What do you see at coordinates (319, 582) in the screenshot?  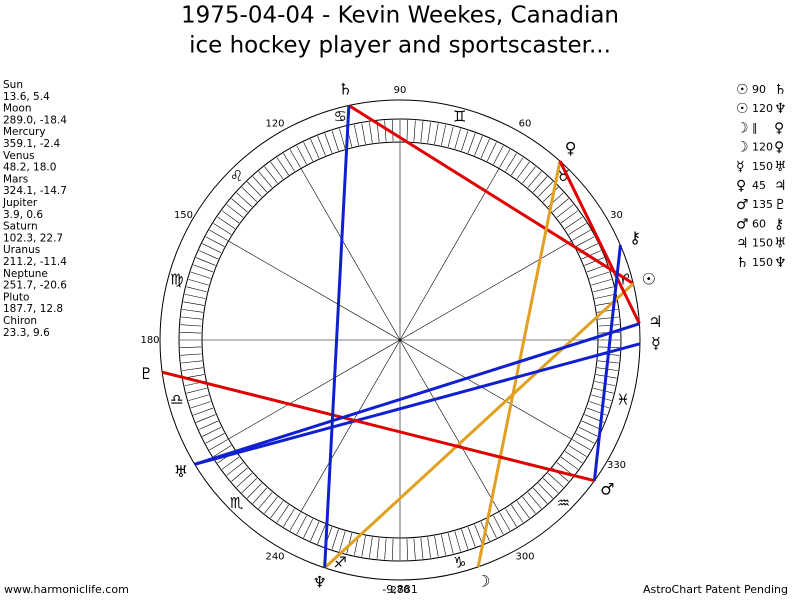 I see `planet-glyph: ♆` at bounding box center [319, 582].